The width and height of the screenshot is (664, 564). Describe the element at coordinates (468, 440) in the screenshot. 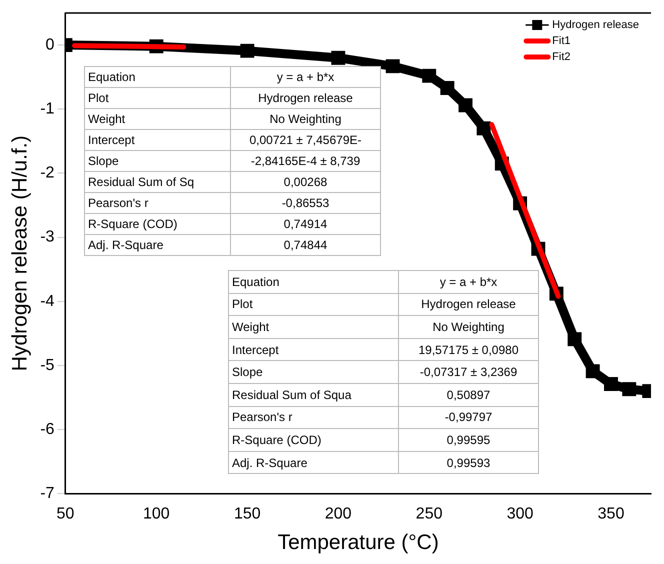

I see `annotation: 0,99595` at that location.